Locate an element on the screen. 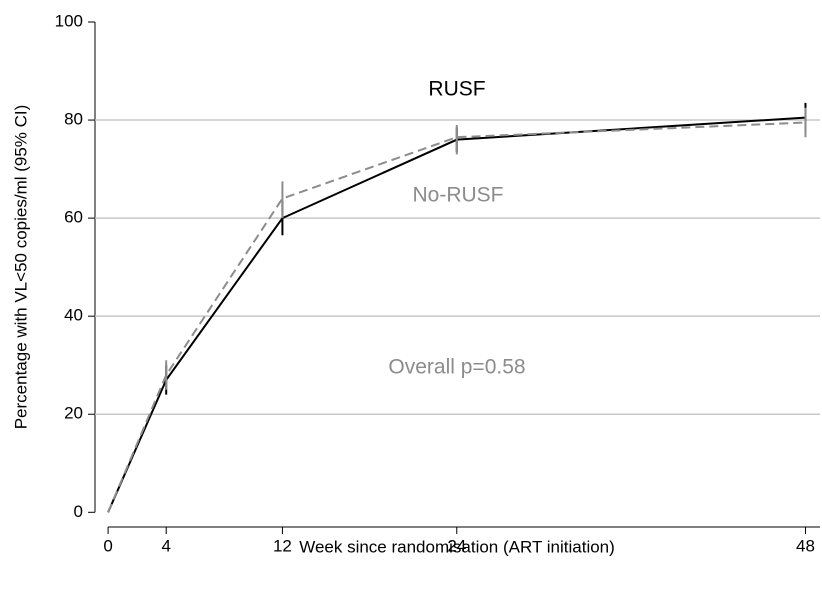  y-axis-label: Percentage with VL<50 copies/ml (95% CI) is located at coordinates (20, 267).